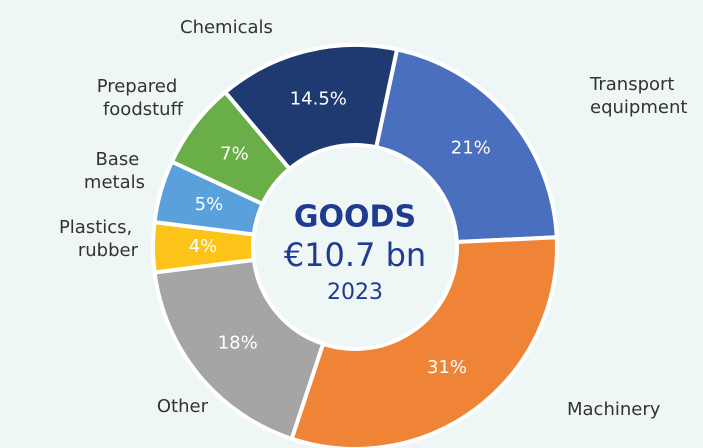  Describe the element at coordinates (318, 98) in the screenshot. I see `value-label: 14.5%` at that location.